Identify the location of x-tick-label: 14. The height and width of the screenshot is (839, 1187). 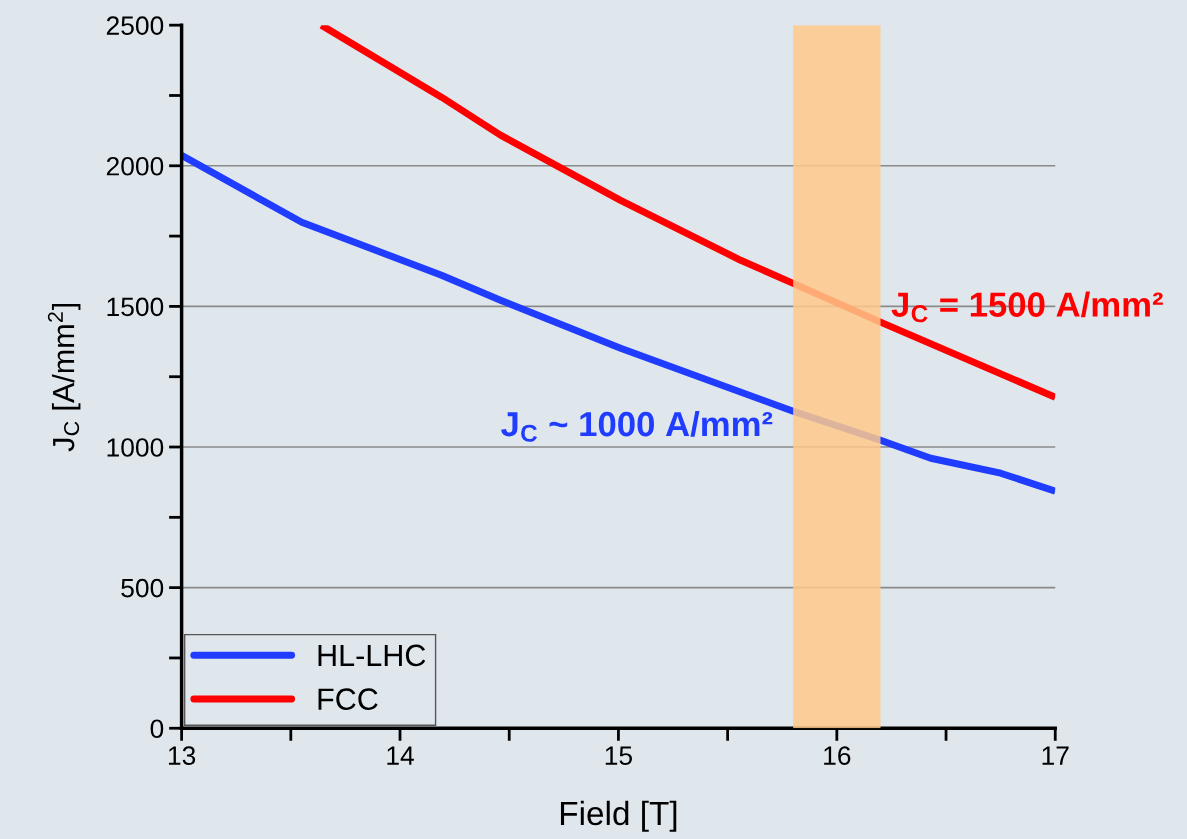
(400, 755).